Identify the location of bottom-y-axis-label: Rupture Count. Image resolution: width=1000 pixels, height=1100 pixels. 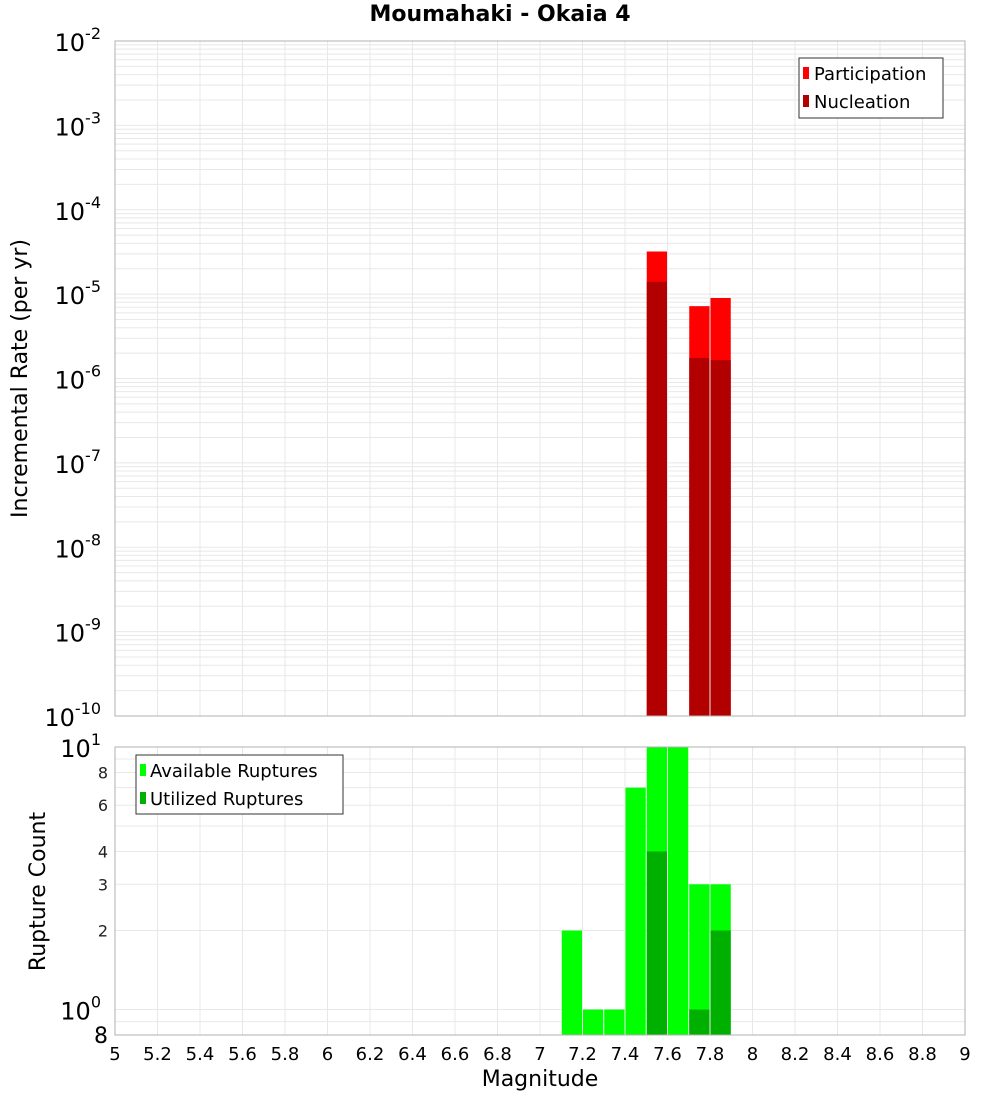
(38, 891).